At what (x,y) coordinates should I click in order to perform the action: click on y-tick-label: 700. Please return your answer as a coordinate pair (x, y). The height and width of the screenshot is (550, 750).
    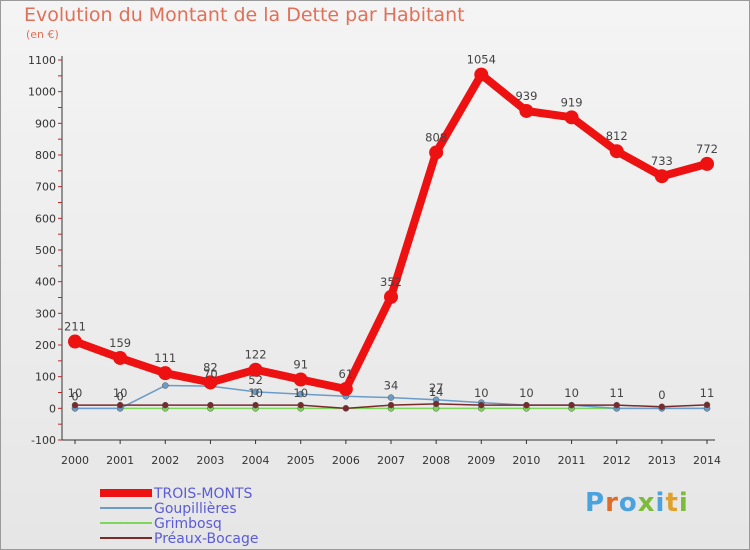
    Looking at the image, I should click on (45, 187).